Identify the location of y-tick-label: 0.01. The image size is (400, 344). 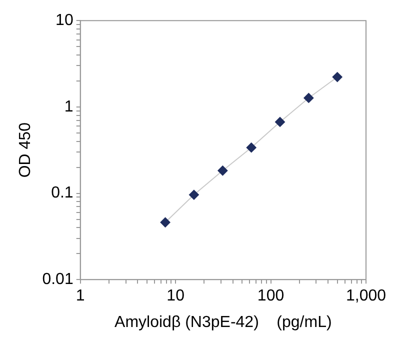
(58, 279).